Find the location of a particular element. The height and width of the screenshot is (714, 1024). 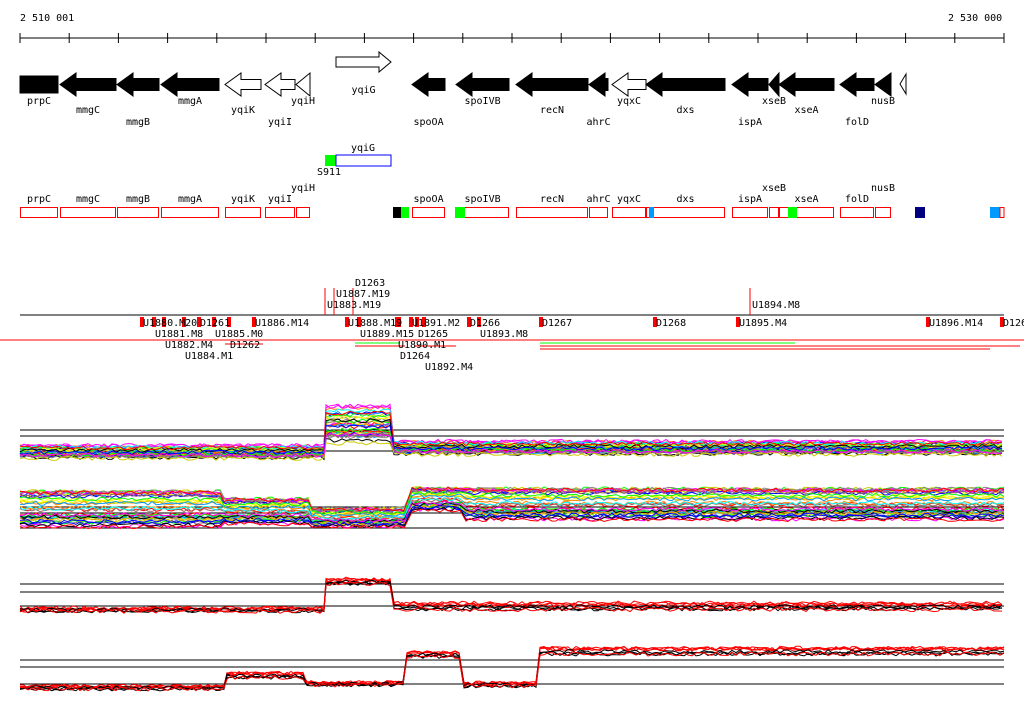

segment-label: U1882.M4 is located at coordinates (189, 345).